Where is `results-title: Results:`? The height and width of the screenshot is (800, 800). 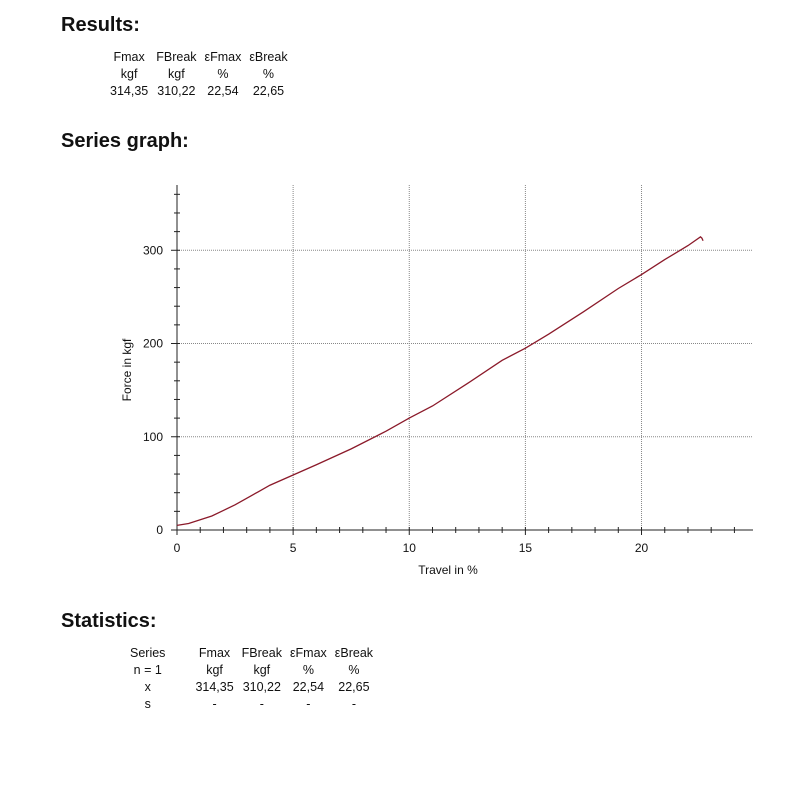
results-title: Results: is located at coordinates (100, 25).